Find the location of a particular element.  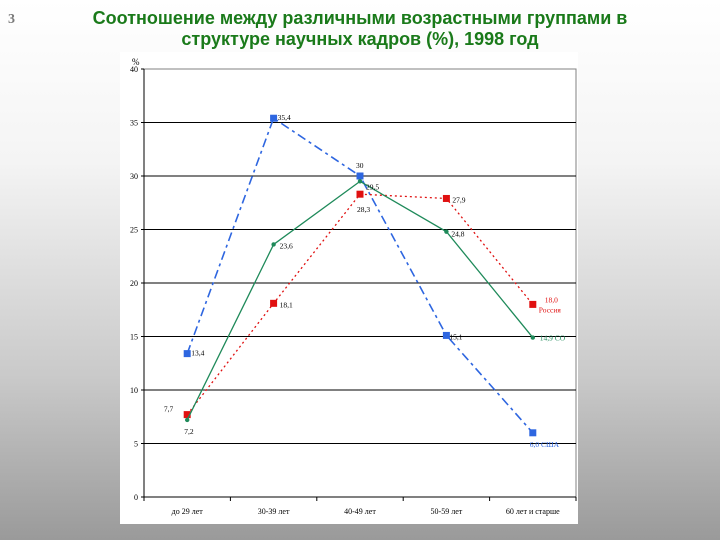

y-tick-label: 0 is located at coordinates (136, 497).